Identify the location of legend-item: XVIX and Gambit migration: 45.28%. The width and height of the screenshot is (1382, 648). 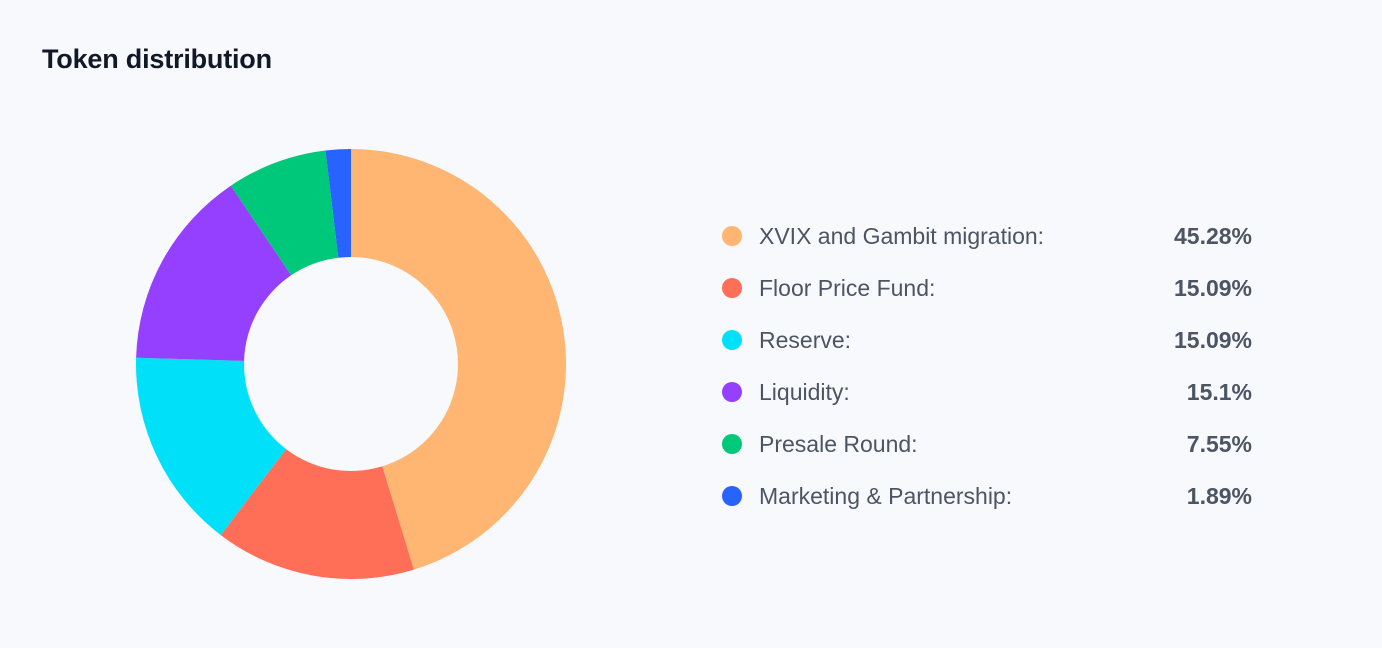
(987, 236).